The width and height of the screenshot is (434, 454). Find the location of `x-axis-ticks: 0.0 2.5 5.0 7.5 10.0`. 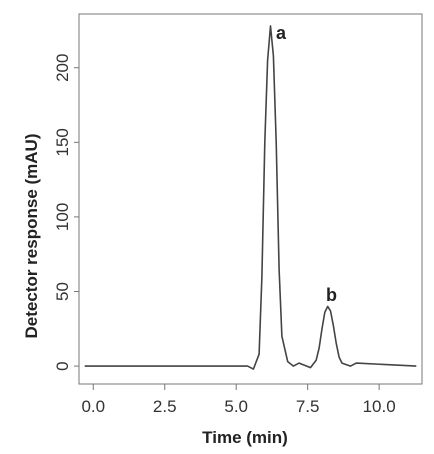

x-axis-ticks: 0.0 2.5 5.0 7.5 10.0 is located at coordinates (238, 400).